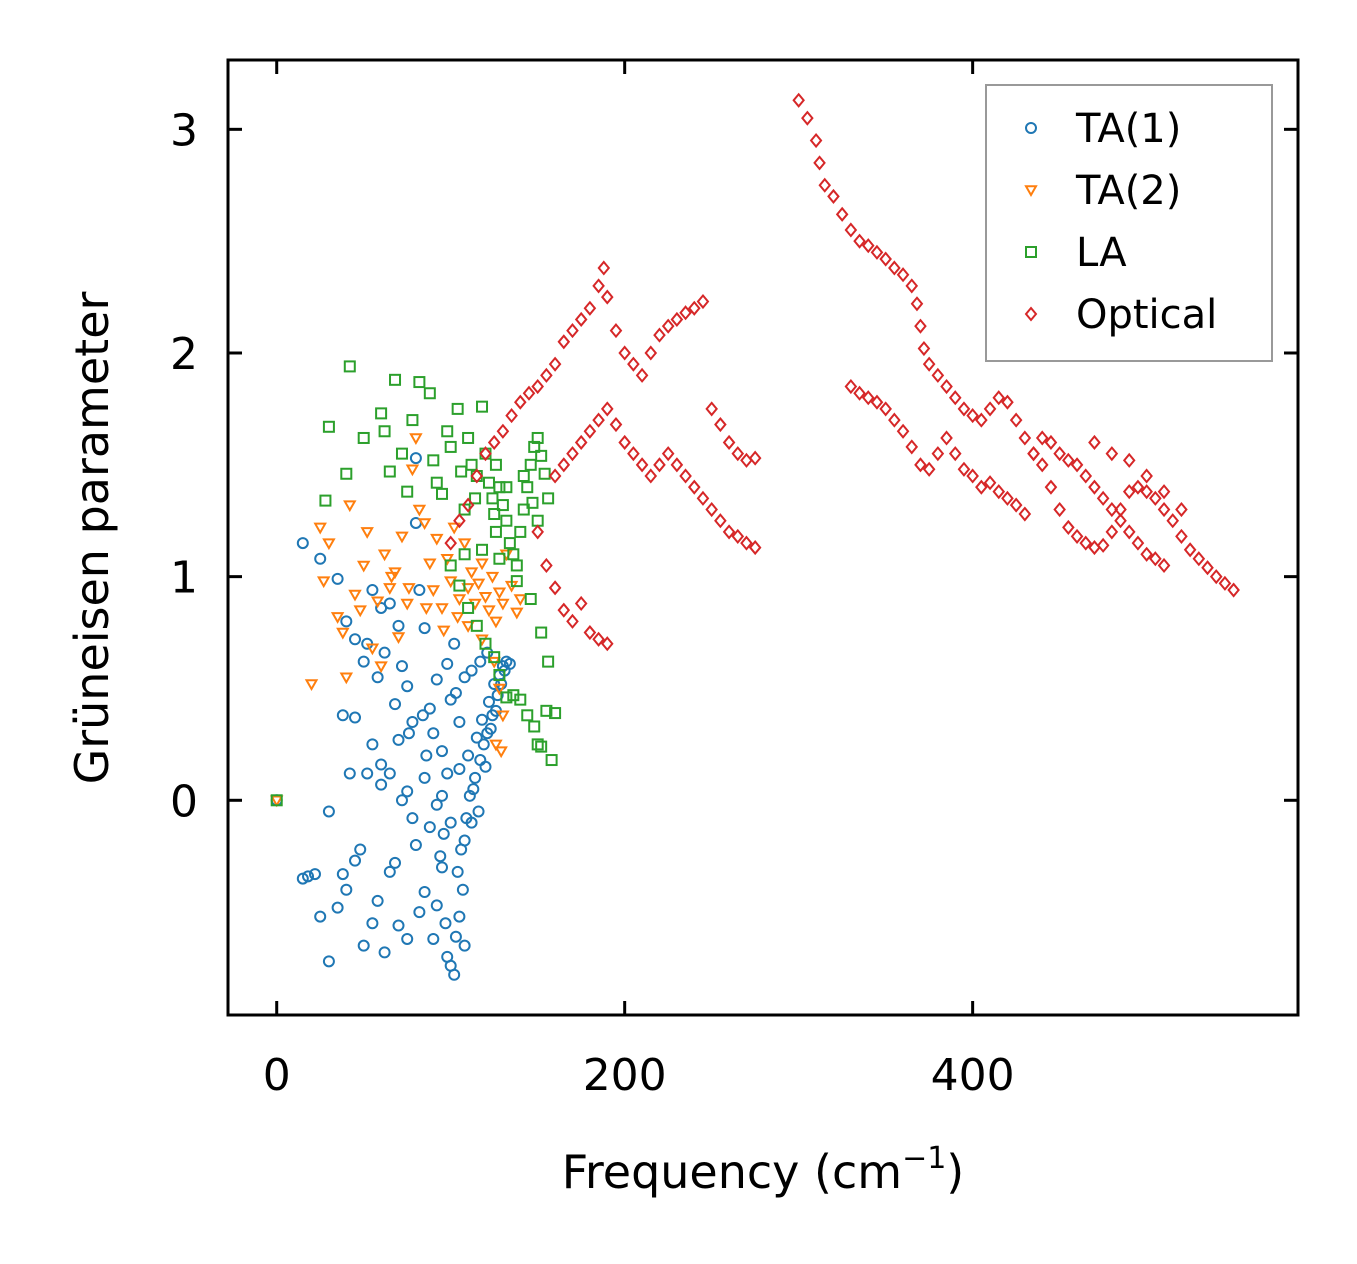  Describe the element at coordinates (924, 1158) in the screenshot. I see `x-axis-title-superscript: −1` at that location.